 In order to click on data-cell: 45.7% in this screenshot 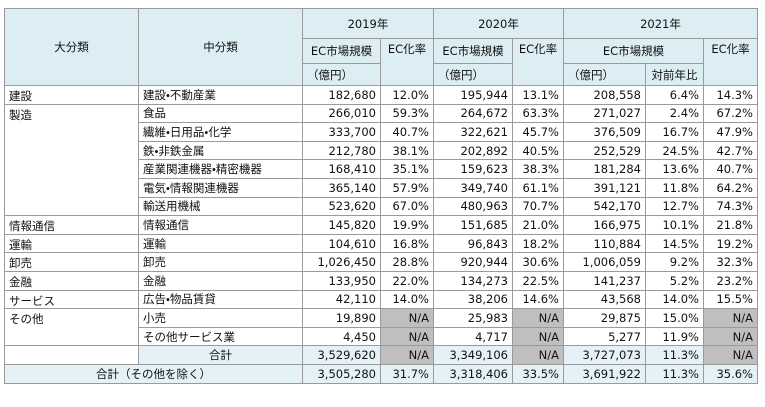, I will do `click(538, 132)`.